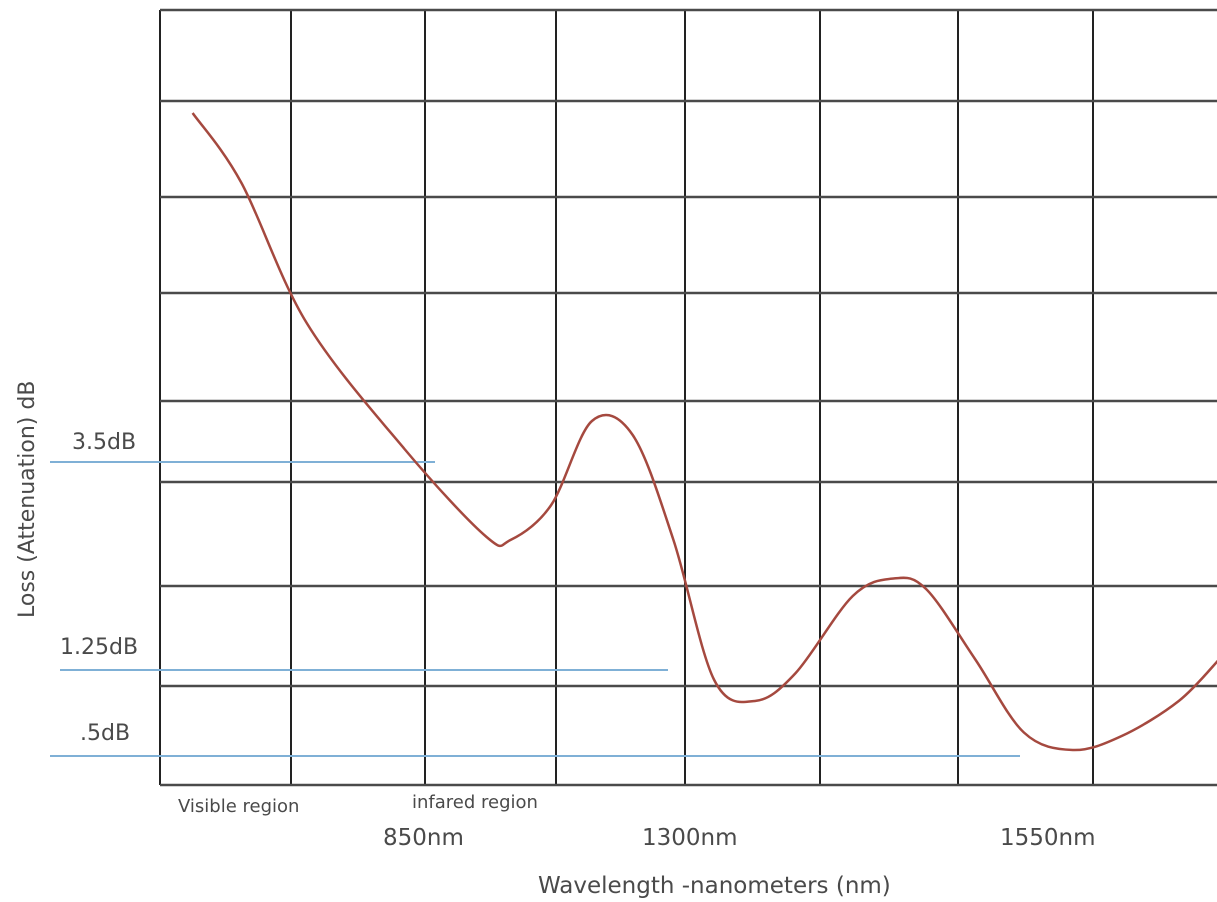  What do you see at coordinates (238, 806) in the screenshot?
I see `region-label-visible: Visible region` at bounding box center [238, 806].